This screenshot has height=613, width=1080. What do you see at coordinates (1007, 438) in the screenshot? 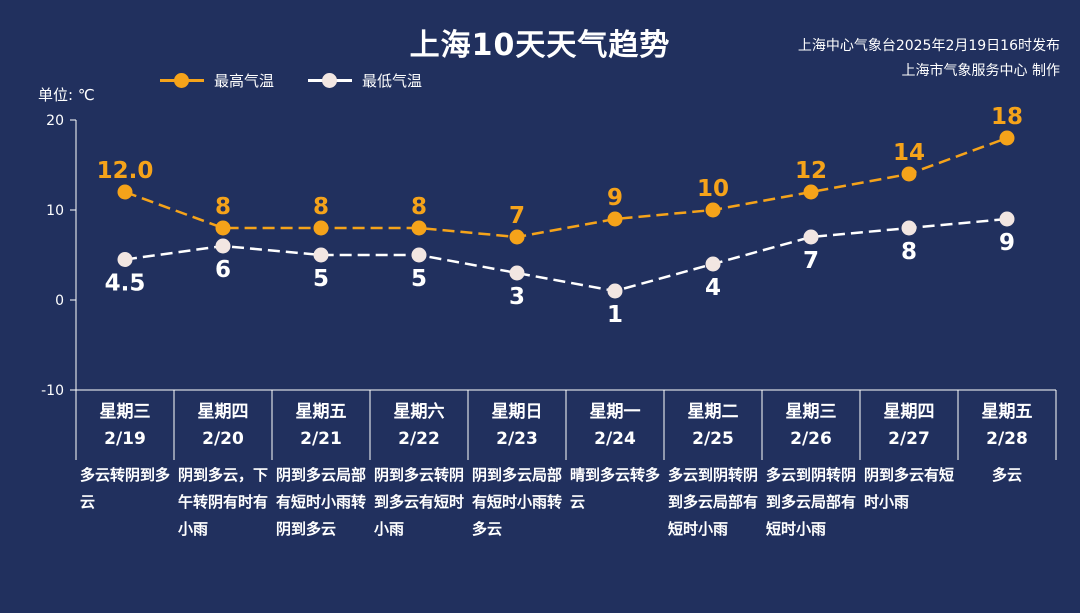
I see `date-label: 2/28` at bounding box center [1007, 438].